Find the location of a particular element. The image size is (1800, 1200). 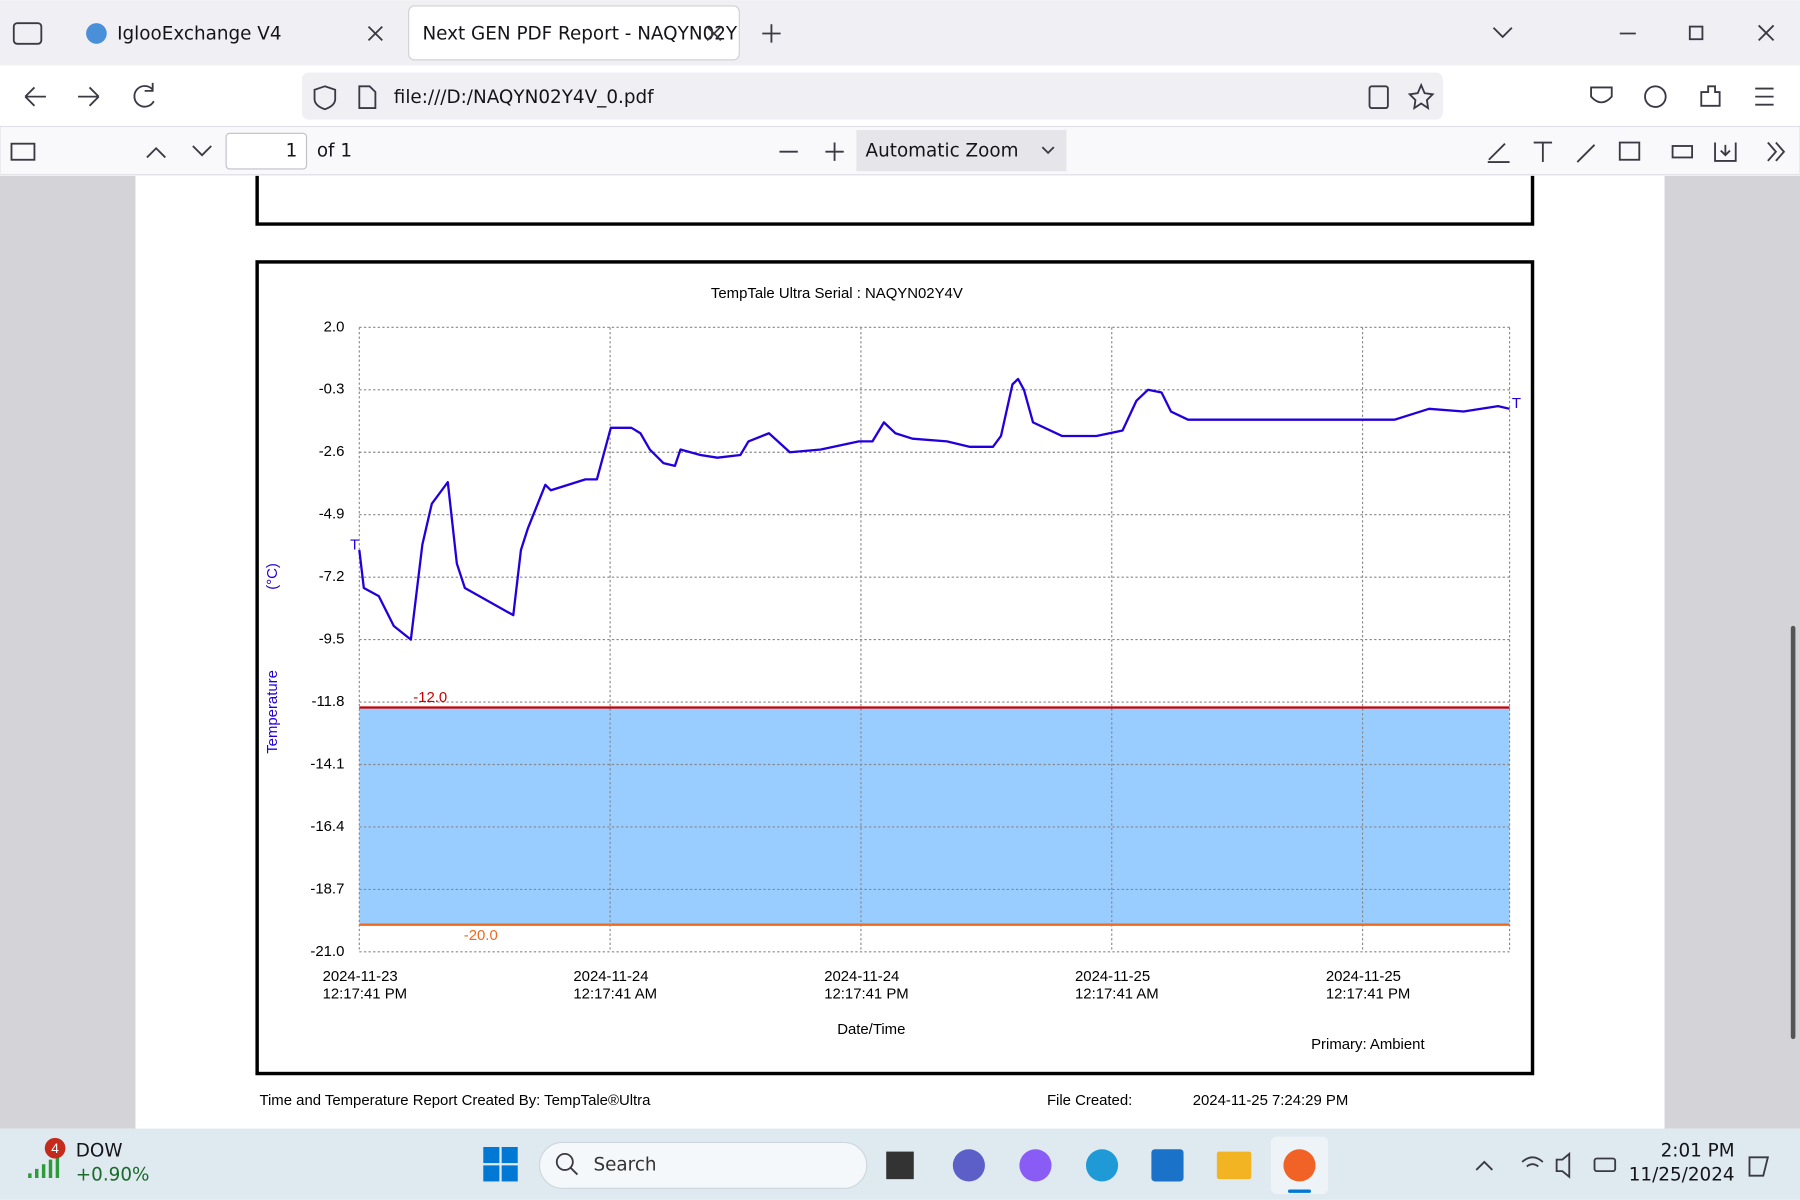

page-number: 1 is located at coordinates (292, 151).